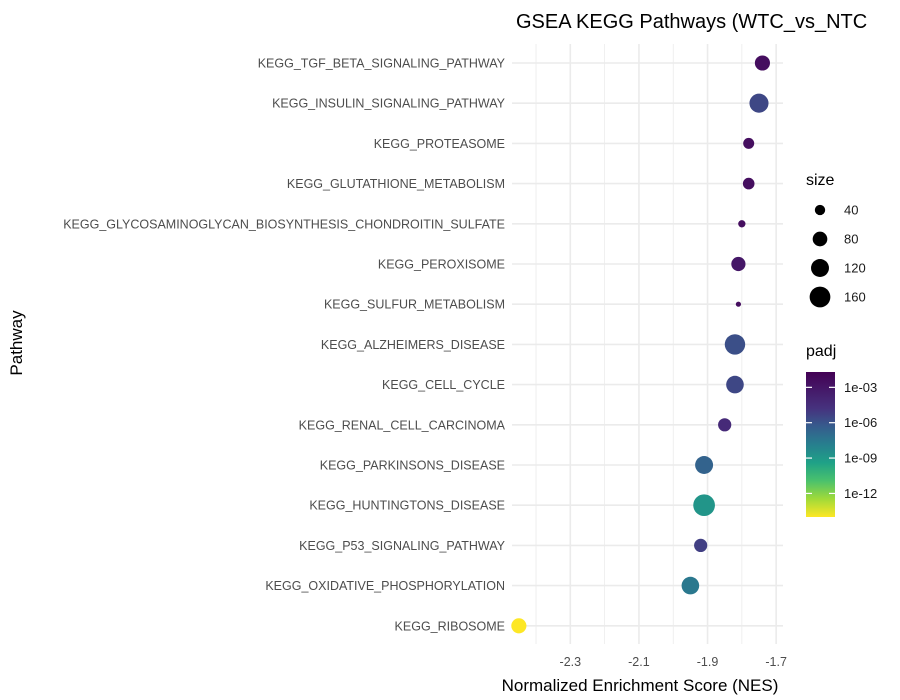 Image resolution: width=900 pixels, height=700 pixels. What do you see at coordinates (860, 493) in the screenshot?
I see `padj-legend-label: 1e-12` at bounding box center [860, 493].